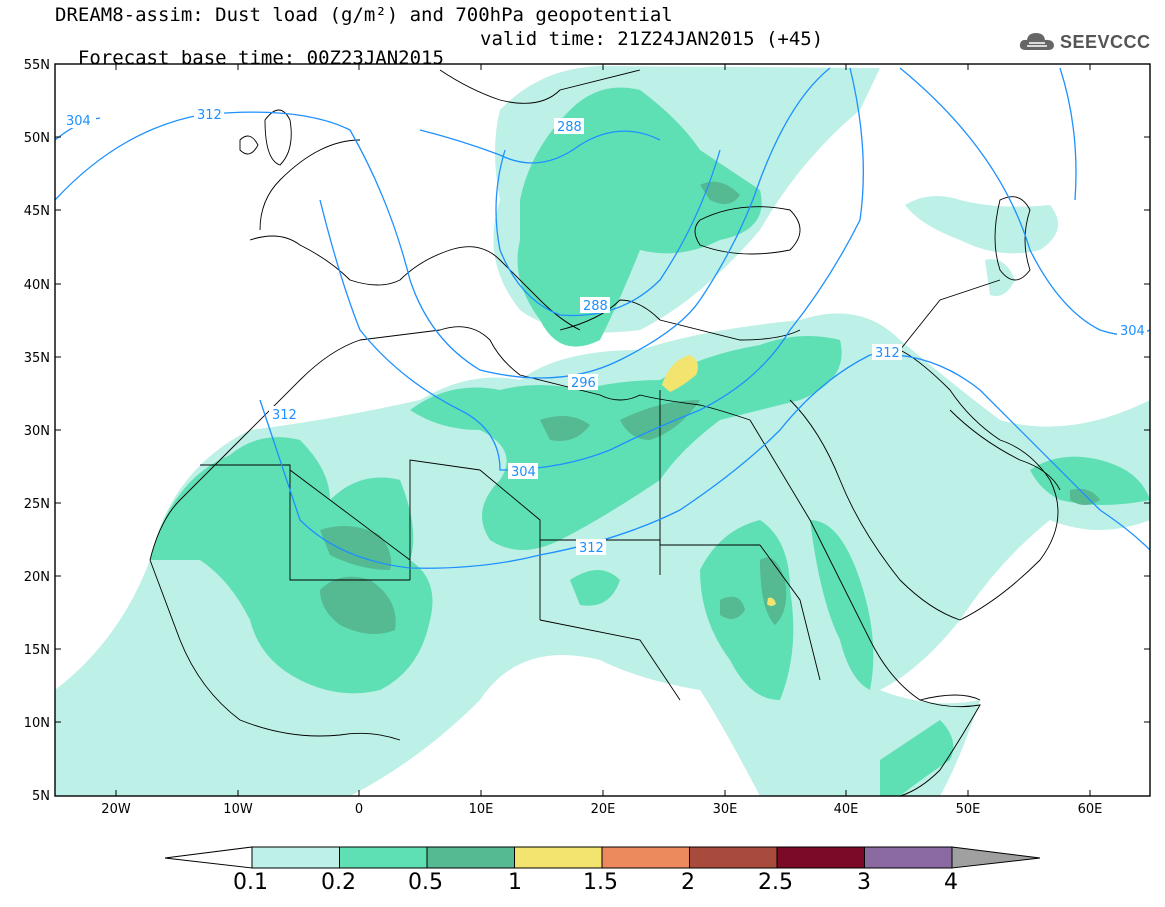 This screenshot has width=1165, height=907. I want to click on colorbar-tick: 0.5, so click(425, 882).